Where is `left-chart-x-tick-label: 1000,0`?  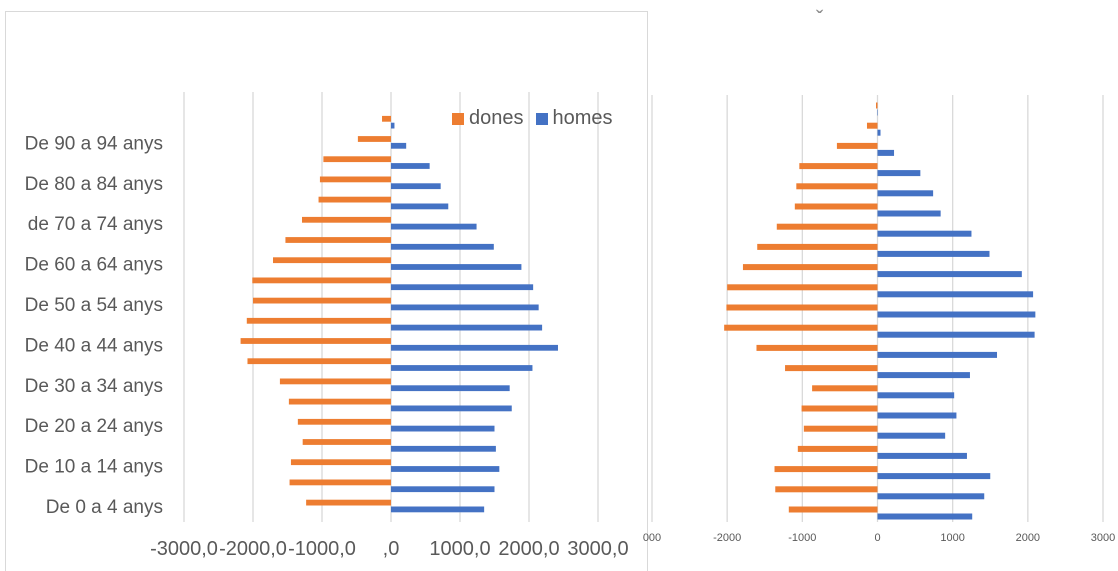
left-chart-x-tick-label: 1000,0 is located at coordinates (459, 549).